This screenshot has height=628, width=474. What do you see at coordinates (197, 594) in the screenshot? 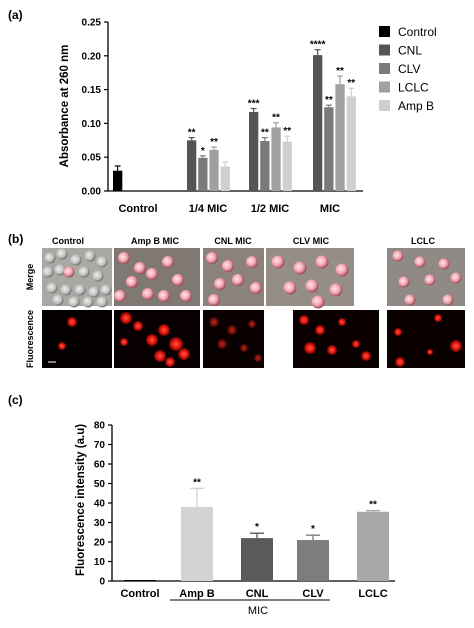
I see `chart-c-category-label: Amp B` at bounding box center [197, 594].